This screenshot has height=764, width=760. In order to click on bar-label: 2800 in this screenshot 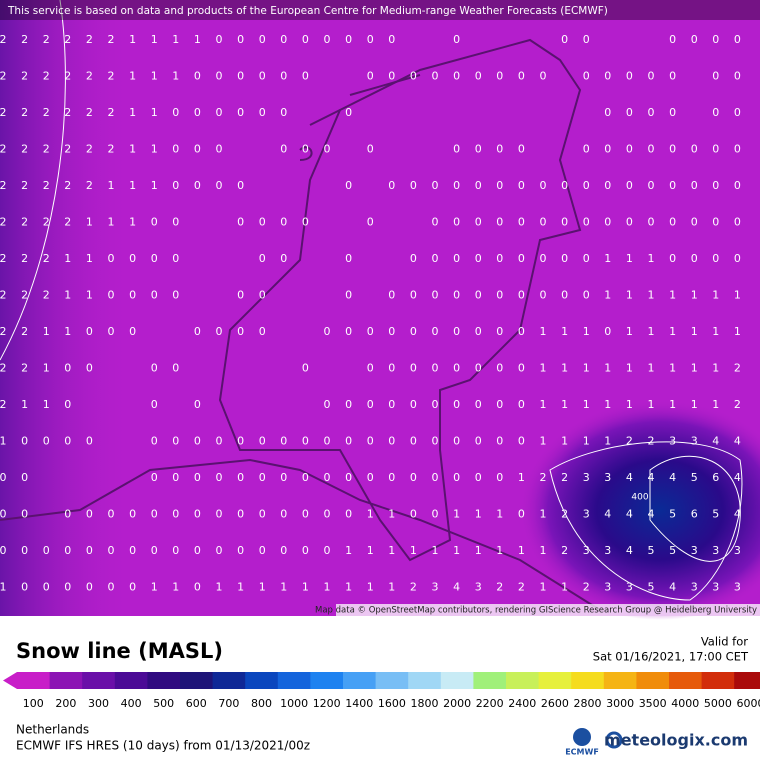, I will do `click(588, 703)`.